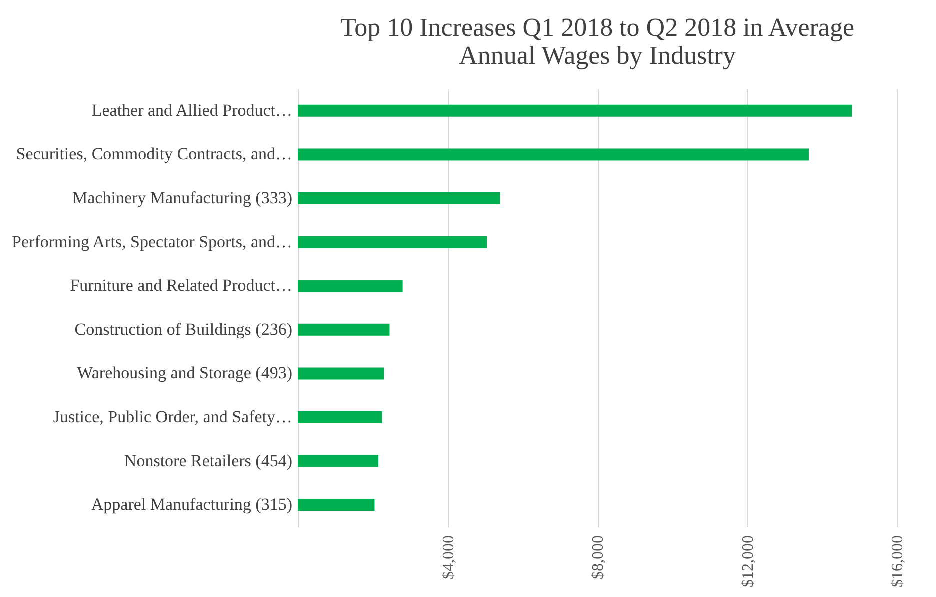  What do you see at coordinates (597, 55) in the screenshot?
I see `text: Annual Wages by Industry` at bounding box center [597, 55].